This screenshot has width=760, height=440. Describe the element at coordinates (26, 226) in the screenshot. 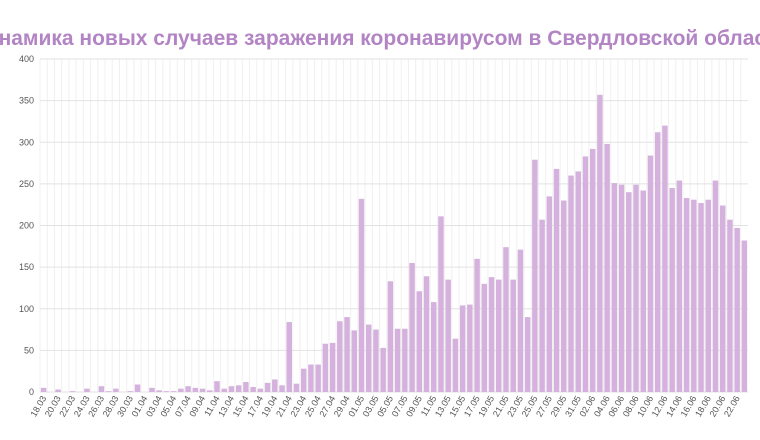

I see `y-tick-label: 200` at that location.